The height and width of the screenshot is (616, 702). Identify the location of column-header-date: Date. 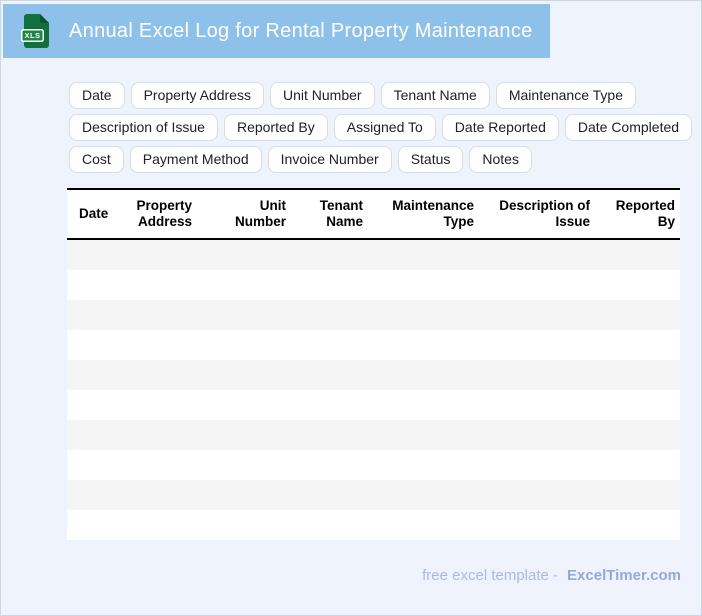
(94, 213).